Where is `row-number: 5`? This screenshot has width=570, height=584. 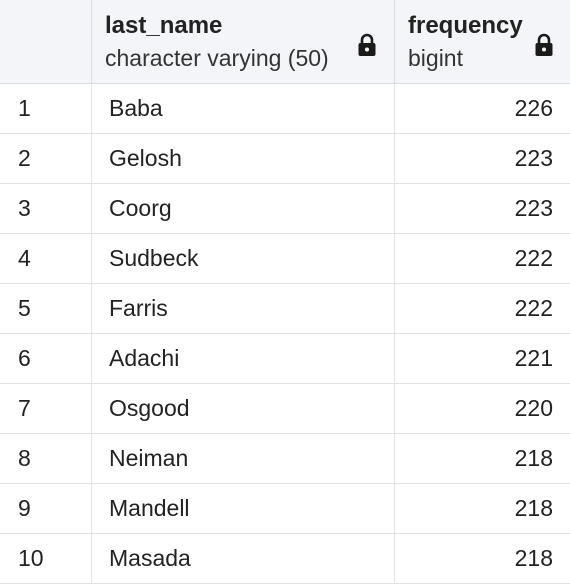
row-number: 5 is located at coordinates (46, 308).